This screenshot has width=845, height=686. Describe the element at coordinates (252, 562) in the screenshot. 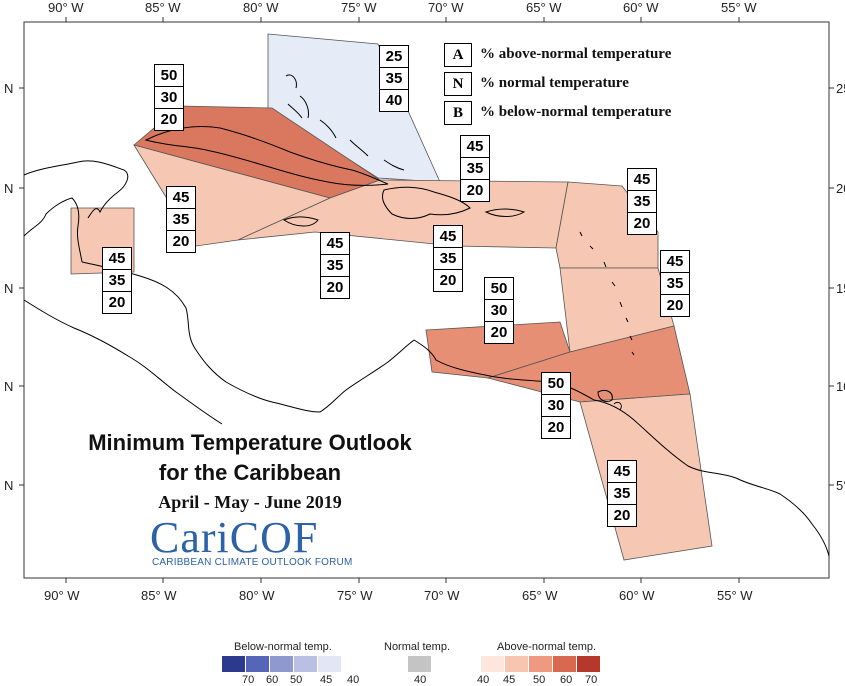

I see `caricof-logo-subtitle: CARIBBEAN CLIMATE OUTLOOK FORUM` at that location.